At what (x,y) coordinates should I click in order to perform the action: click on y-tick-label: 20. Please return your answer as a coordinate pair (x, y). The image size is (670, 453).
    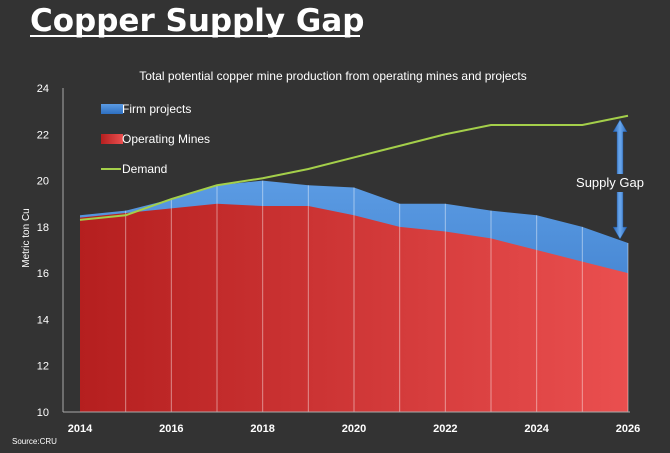
    Looking at the image, I should click on (43, 182).